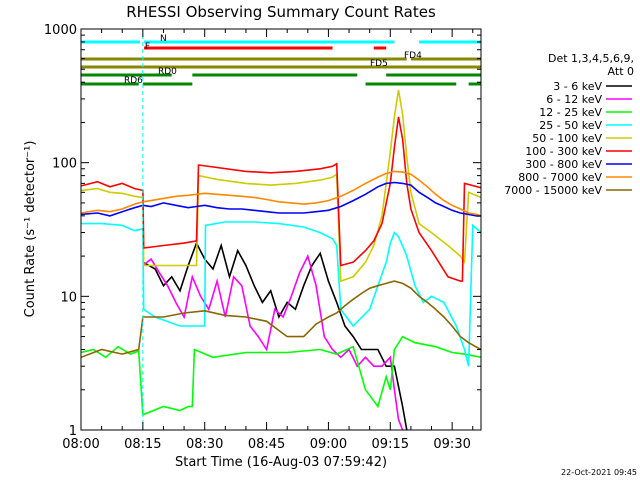 The height and width of the screenshot is (480, 640). What do you see at coordinates (621, 71) in the screenshot?
I see `legend-header-1: Att 0` at bounding box center [621, 71].